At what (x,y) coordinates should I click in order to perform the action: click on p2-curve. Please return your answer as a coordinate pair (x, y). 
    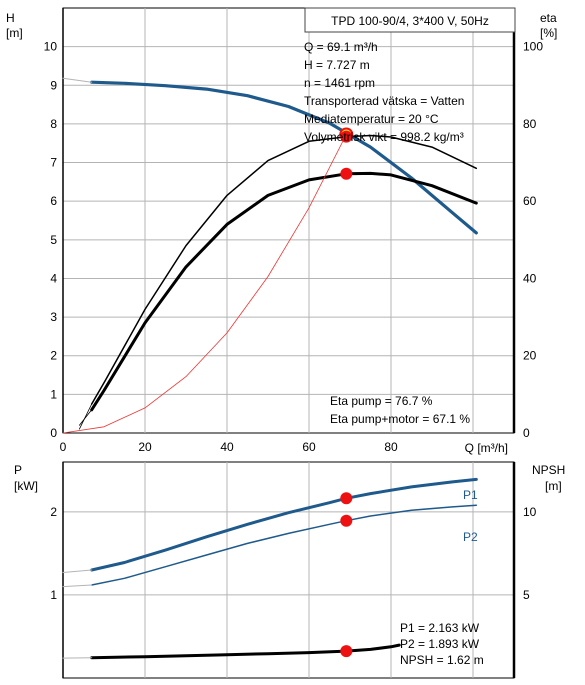
    Looking at the image, I should click on (284, 545).